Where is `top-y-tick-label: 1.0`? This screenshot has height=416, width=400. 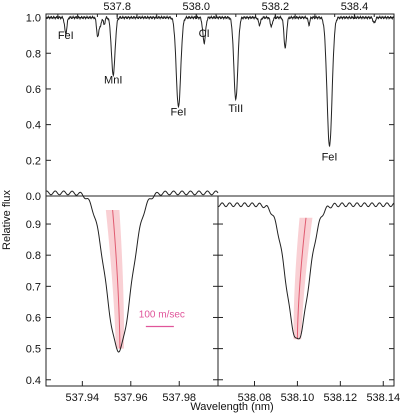
top-y-tick-label: 1.0 is located at coordinates (33, 19).